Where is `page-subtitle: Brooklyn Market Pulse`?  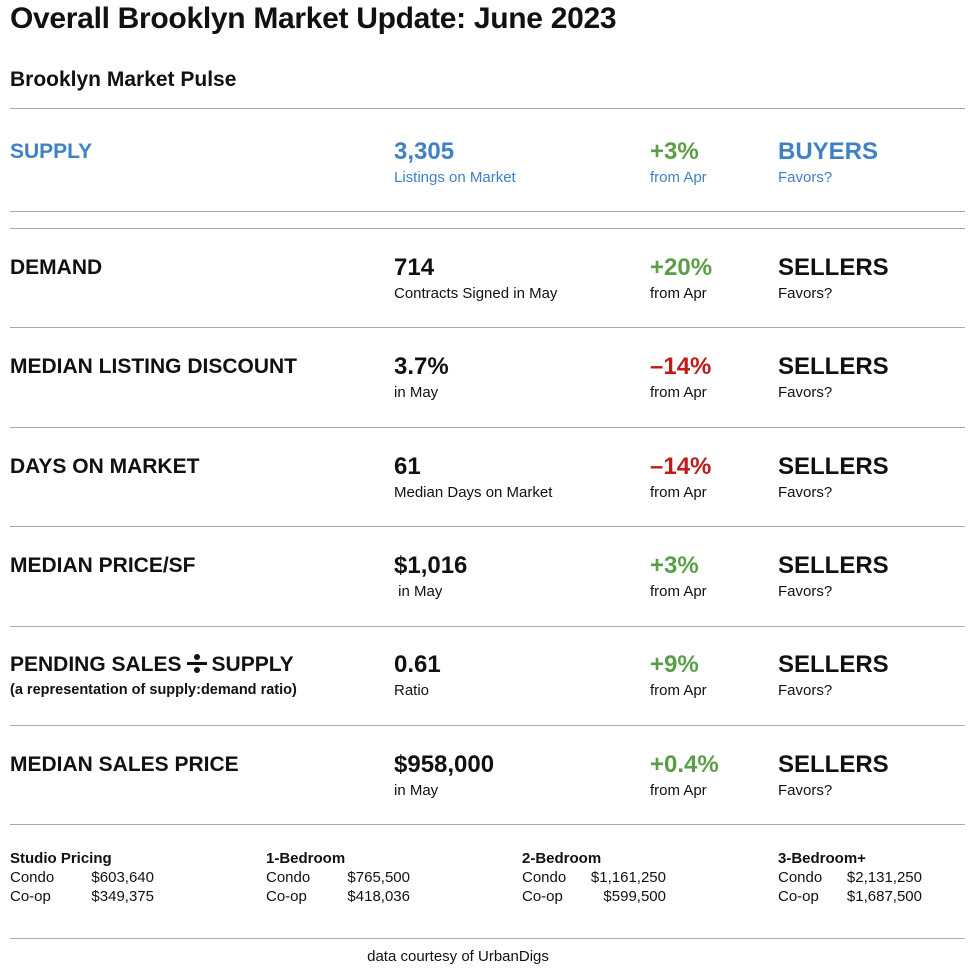 page-subtitle: Brooklyn Market Pulse is located at coordinates (123, 79).